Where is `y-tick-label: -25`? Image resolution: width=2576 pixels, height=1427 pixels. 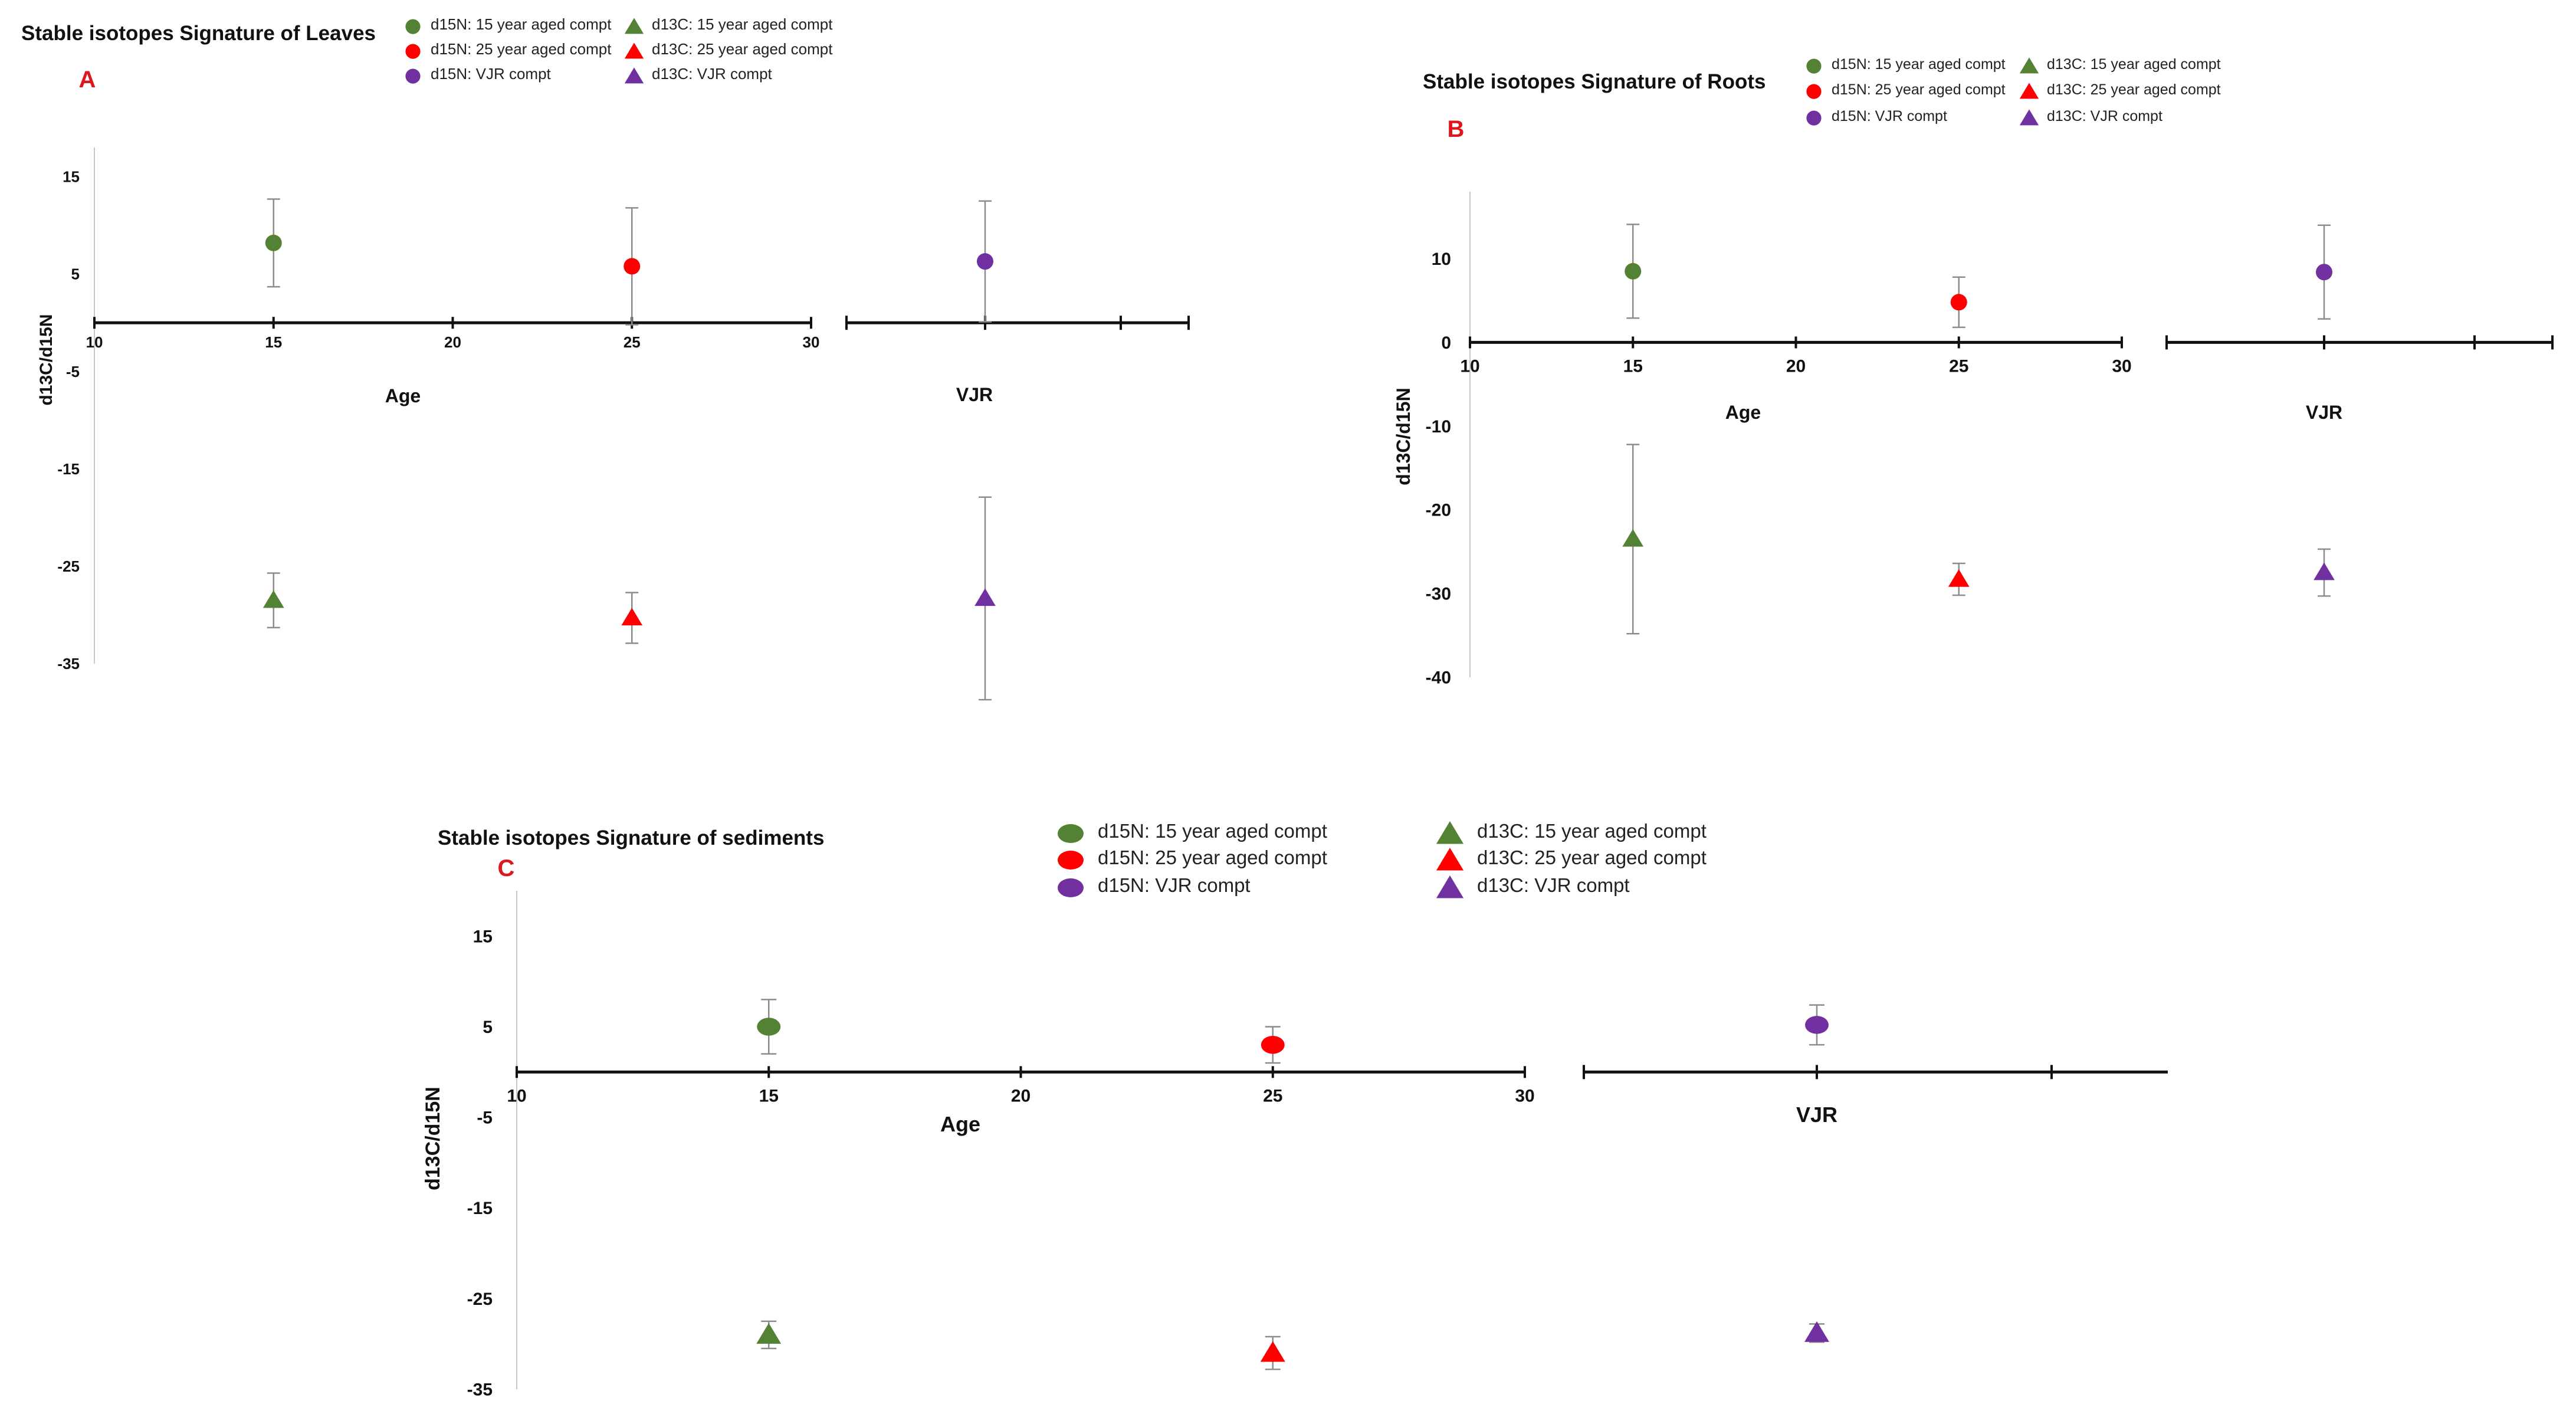
y-tick-label: -25 is located at coordinates (68, 566).